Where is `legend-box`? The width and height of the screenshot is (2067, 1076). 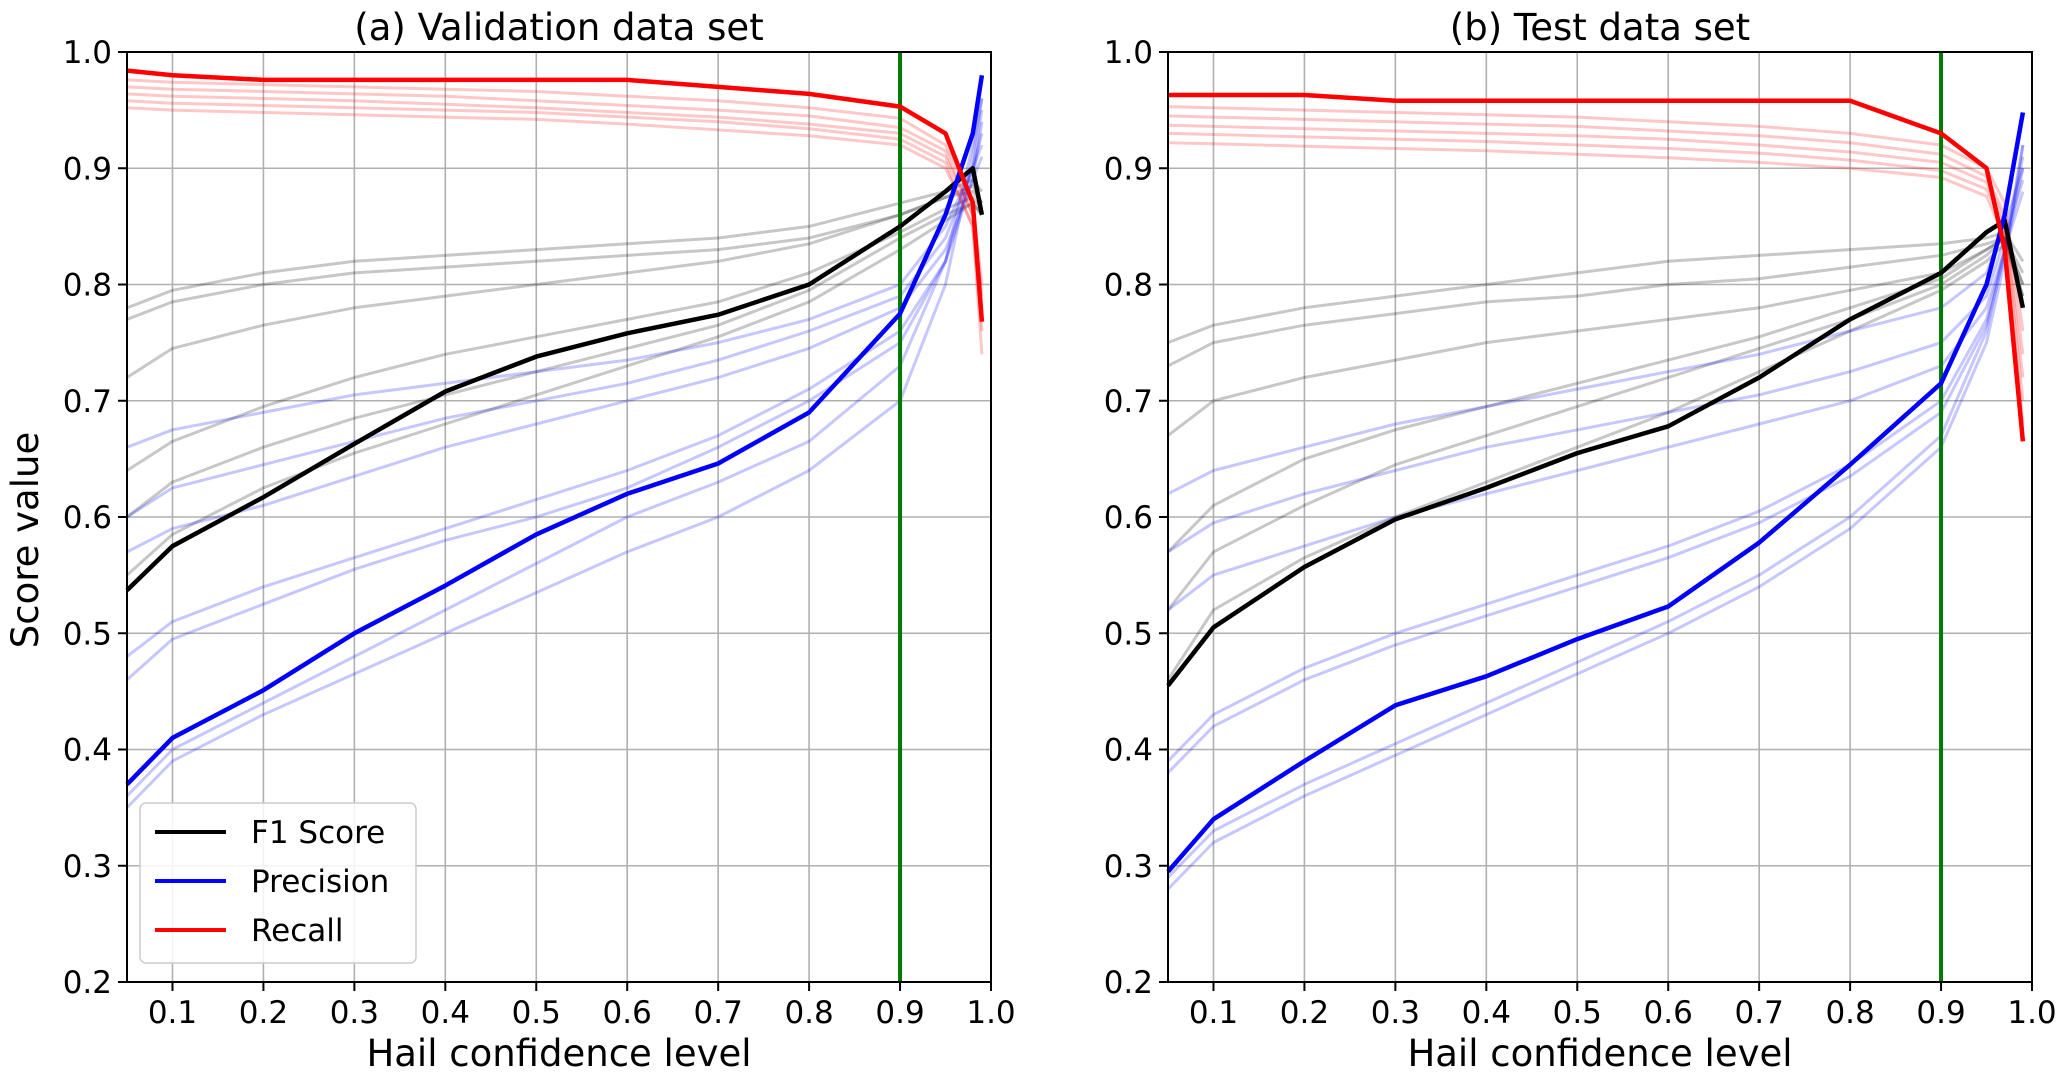
legend-box is located at coordinates (278, 883).